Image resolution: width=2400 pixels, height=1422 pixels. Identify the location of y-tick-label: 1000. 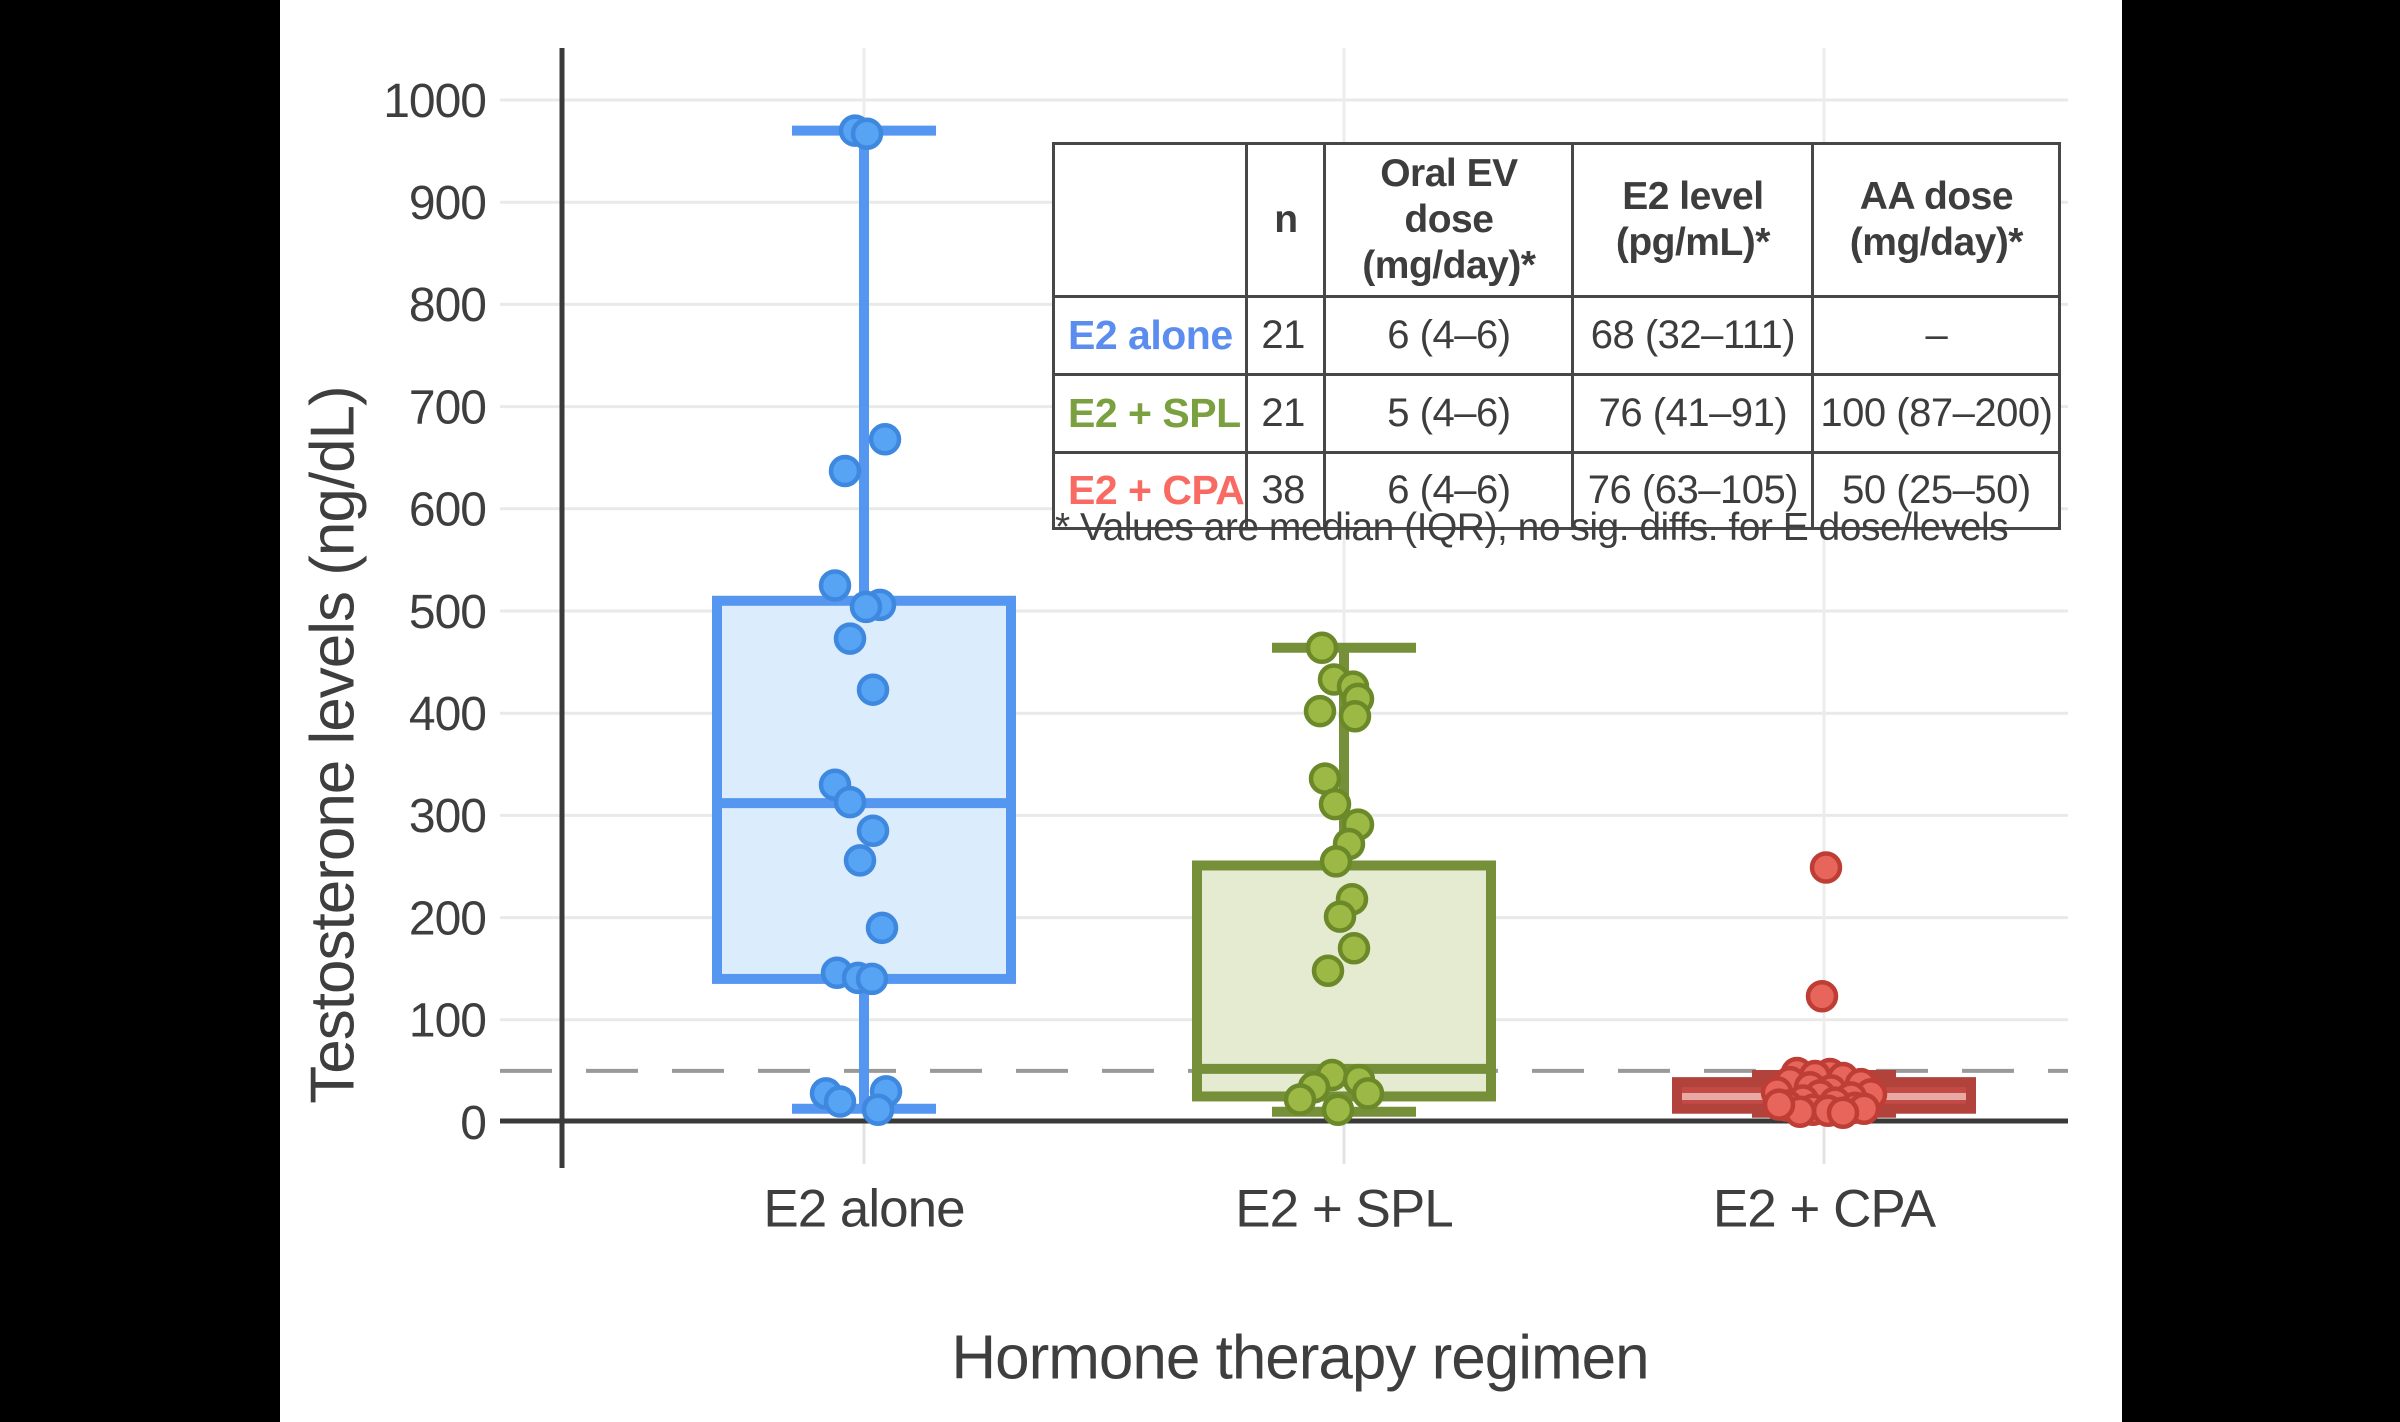
(434, 101).